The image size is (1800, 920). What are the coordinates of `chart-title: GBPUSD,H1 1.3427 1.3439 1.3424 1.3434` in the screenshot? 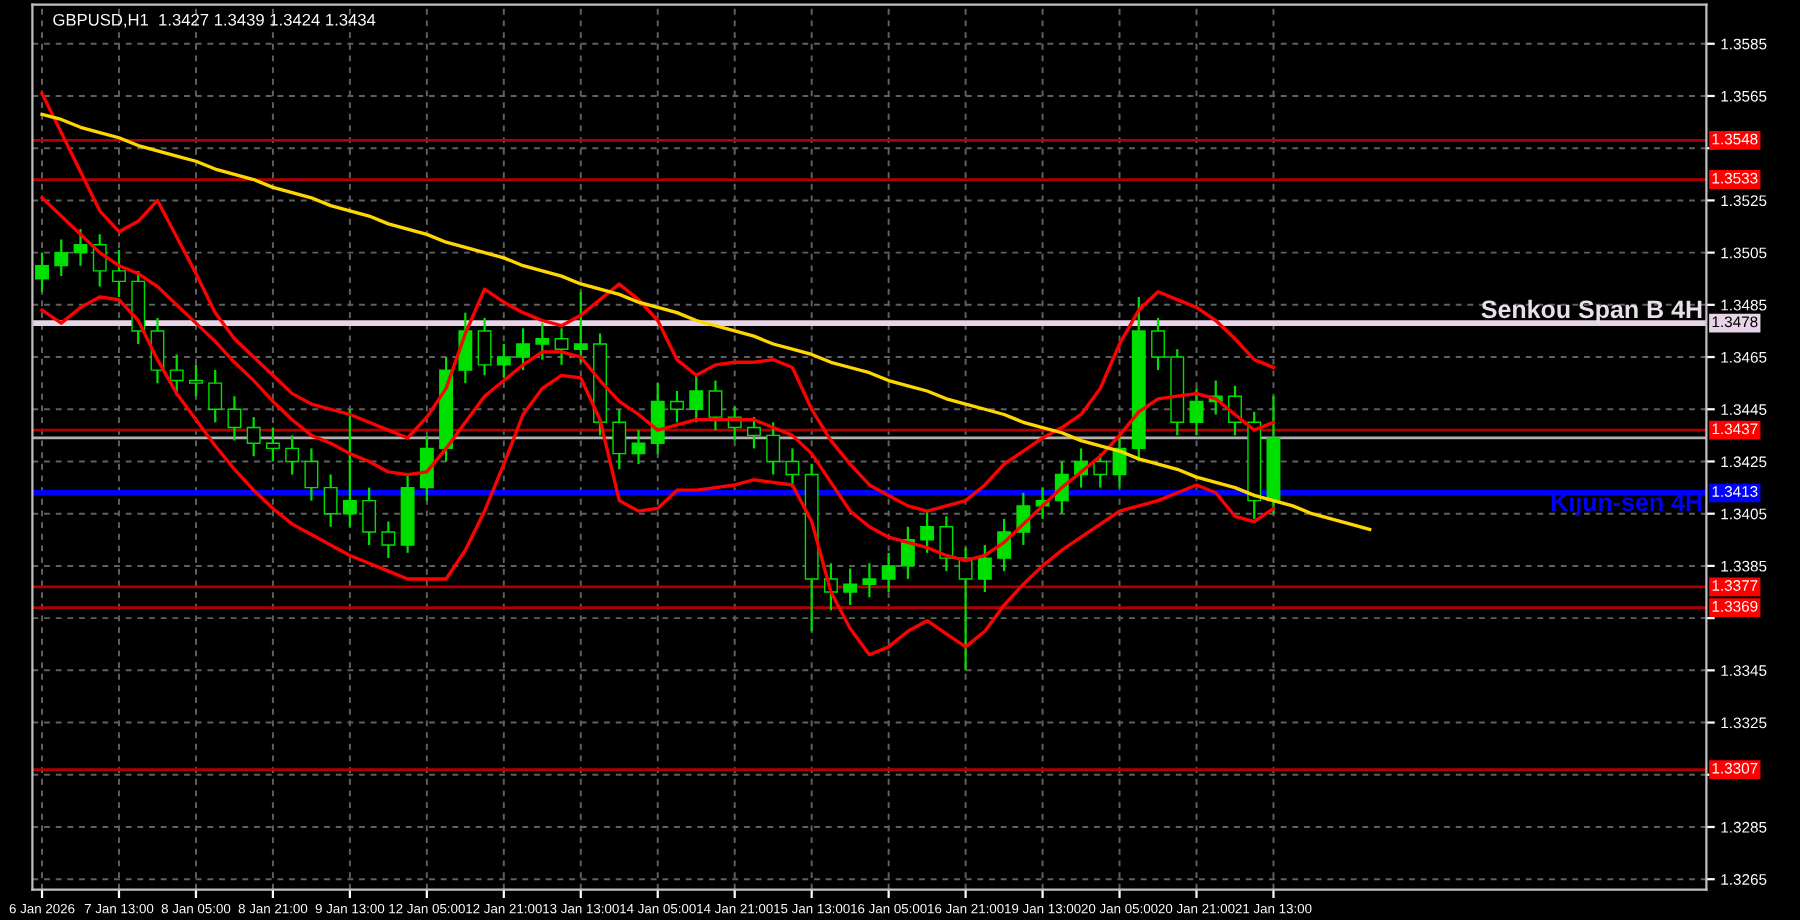 It's located at (214, 20).